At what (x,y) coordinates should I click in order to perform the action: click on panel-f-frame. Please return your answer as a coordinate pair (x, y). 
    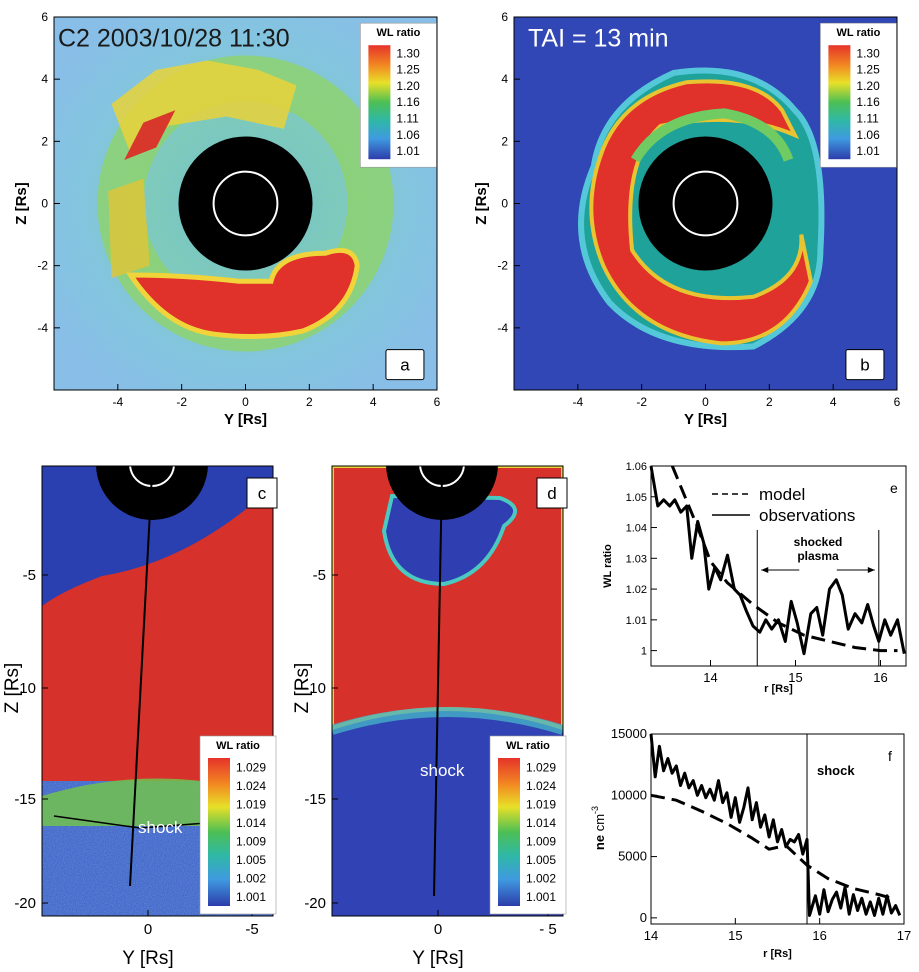
    Looking at the image, I should click on (777, 829).